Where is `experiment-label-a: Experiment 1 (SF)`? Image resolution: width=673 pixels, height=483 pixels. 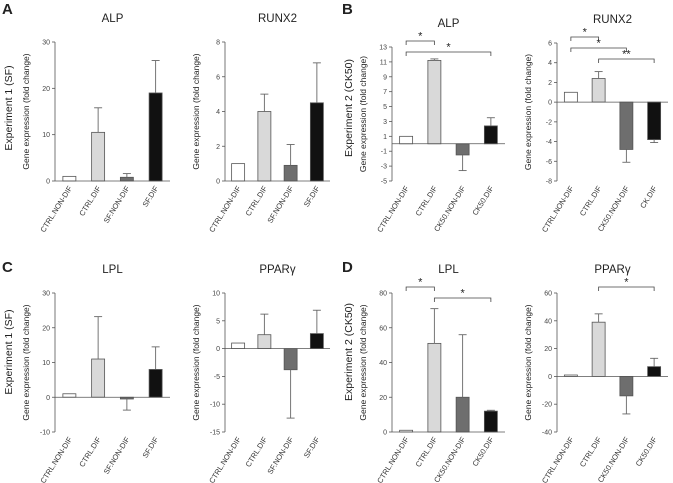 experiment-label-a: Experiment 1 (SF) is located at coordinates (9, 107).